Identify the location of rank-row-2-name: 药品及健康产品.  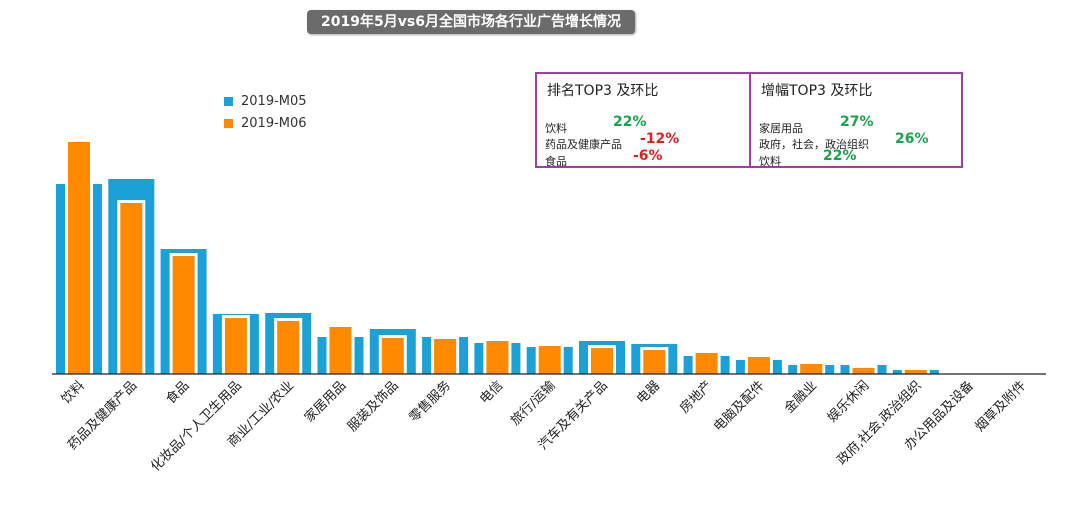
(583, 144).